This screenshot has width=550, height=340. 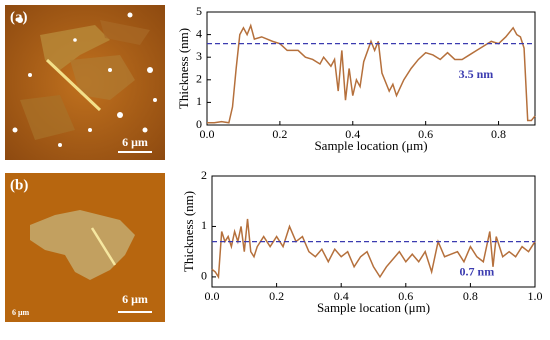 I want to click on x-tick-label: 1.0, so click(x=535, y=296).